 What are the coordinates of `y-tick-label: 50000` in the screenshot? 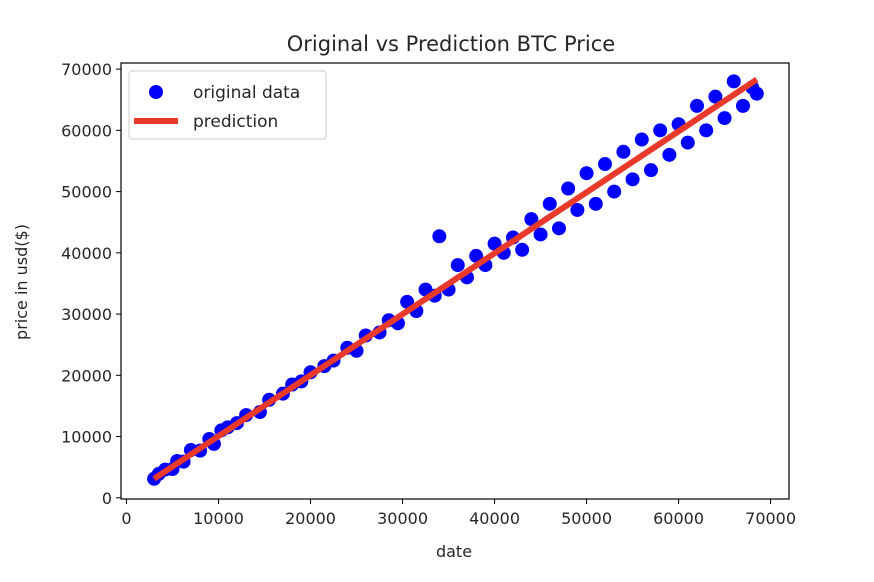 It's located at (86, 192).